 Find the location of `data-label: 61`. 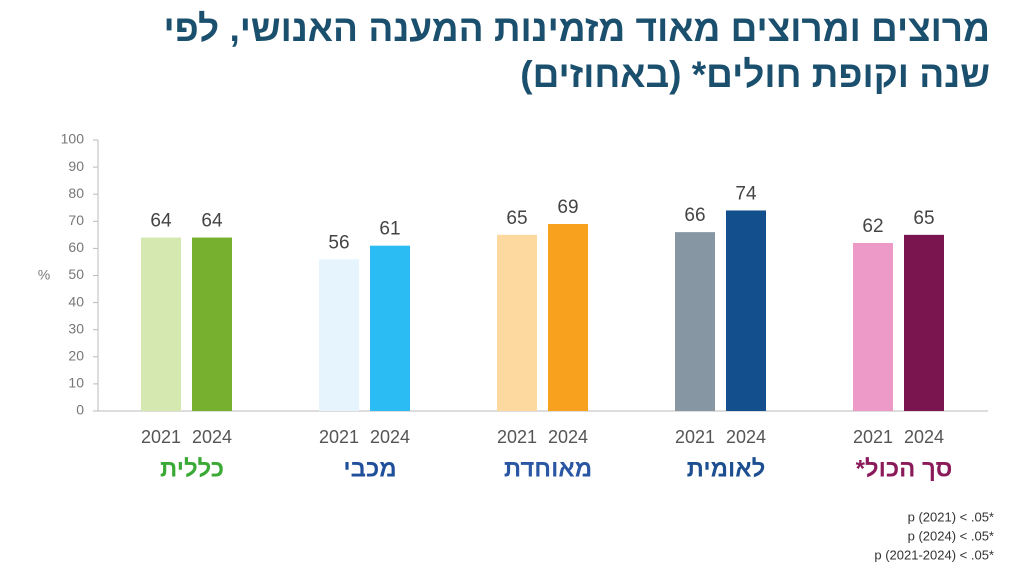

data-label: 61 is located at coordinates (389, 229).